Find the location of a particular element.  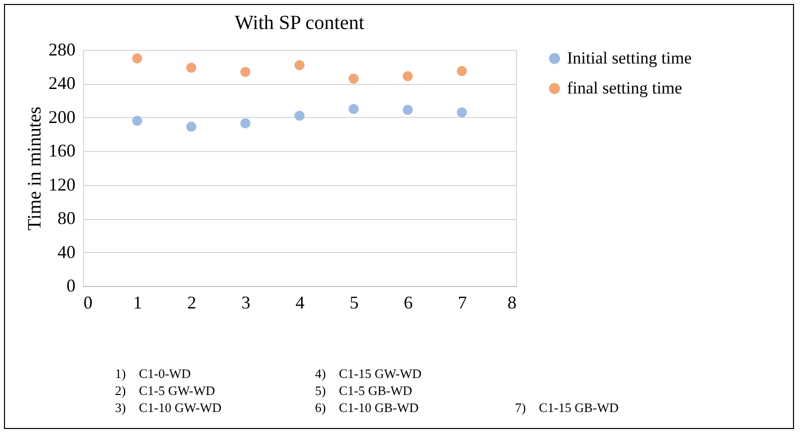

text: 5) C1-5 GB-WD is located at coordinates (363, 391).